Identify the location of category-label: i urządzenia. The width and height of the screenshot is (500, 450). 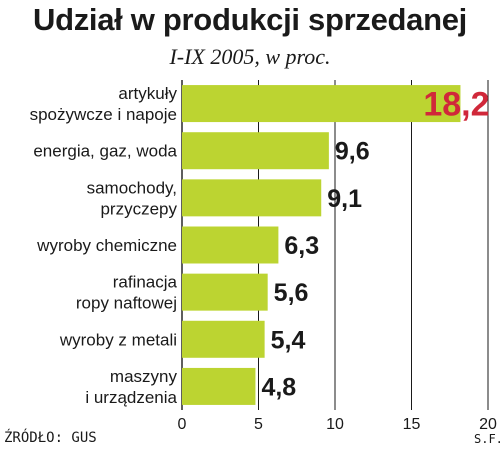
(131, 397).